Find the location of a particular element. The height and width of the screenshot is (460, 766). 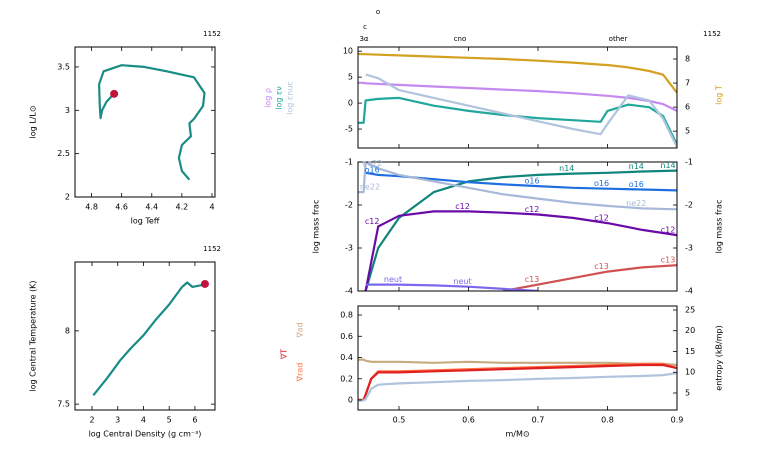

y2-tick-label: -2 is located at coordinates (689, 205).